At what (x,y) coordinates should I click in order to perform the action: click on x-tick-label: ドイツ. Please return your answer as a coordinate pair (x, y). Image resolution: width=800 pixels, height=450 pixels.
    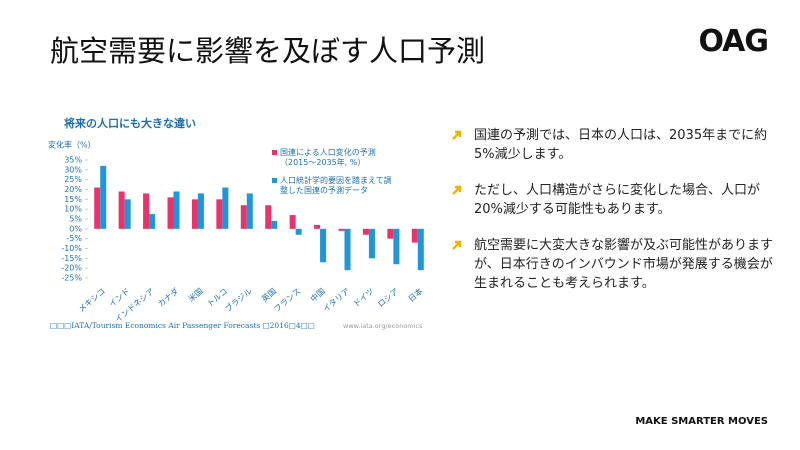
    Looking at the image, I should click on (364, 298).